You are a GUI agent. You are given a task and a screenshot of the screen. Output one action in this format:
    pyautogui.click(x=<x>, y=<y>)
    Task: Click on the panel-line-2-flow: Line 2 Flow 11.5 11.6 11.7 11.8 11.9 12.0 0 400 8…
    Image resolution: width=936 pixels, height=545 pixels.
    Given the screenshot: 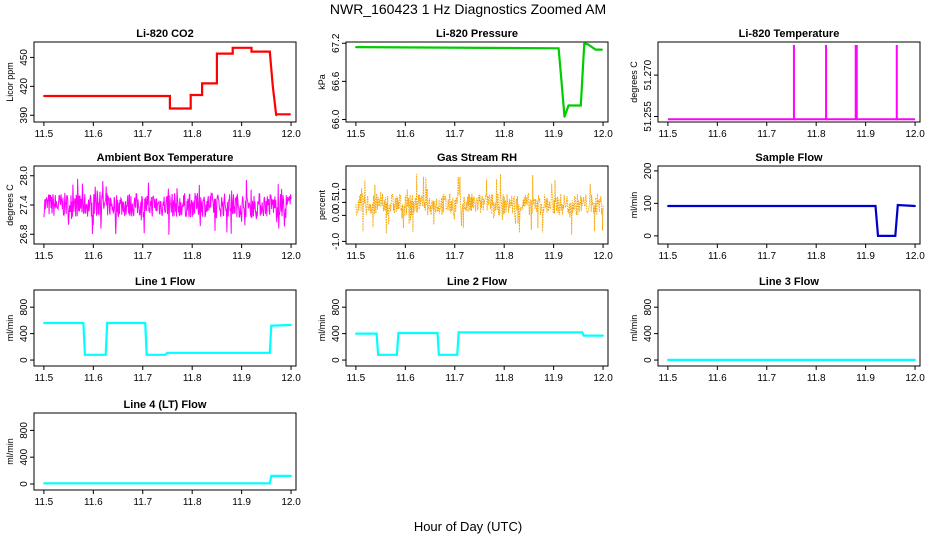 What is the action you would take?
    pyautogui.click(x=465, y=330)
    